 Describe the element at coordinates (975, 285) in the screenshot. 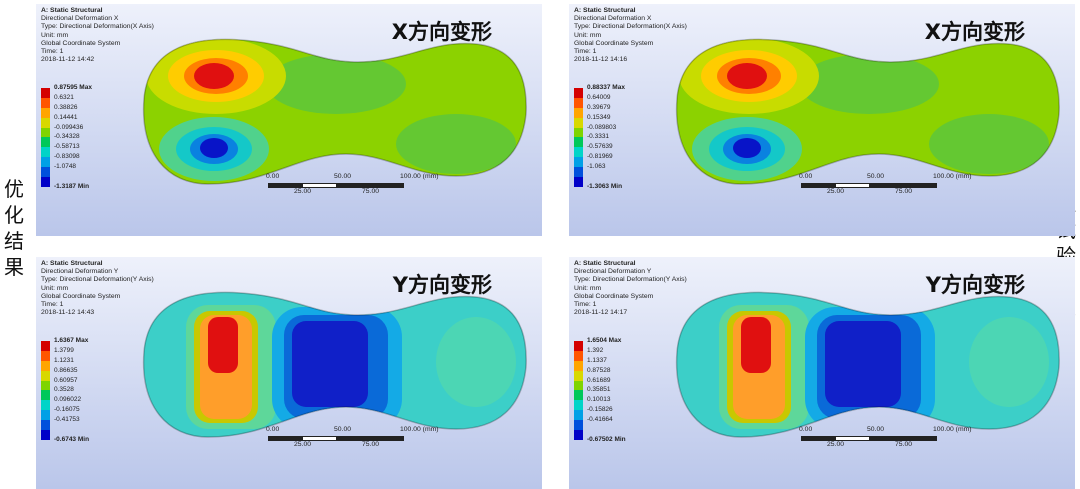

I see `deformation-heading: Y方向变形` at that location.